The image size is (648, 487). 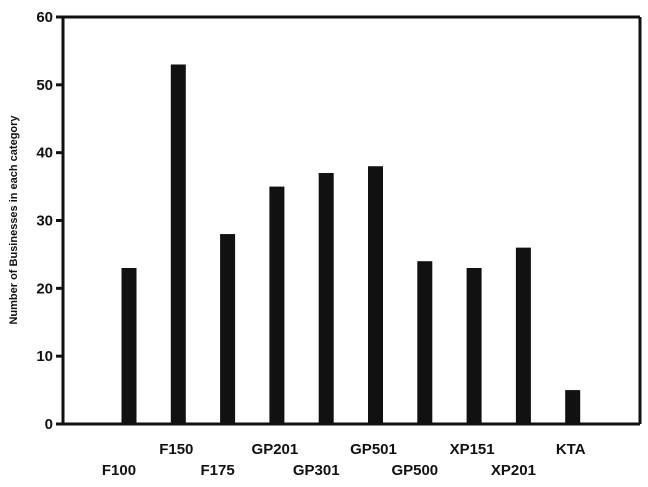 What do you see at coordinates (44, 356) in the screenshot?
I see `y-tick-label: 10` at bounding box center [44, 356].